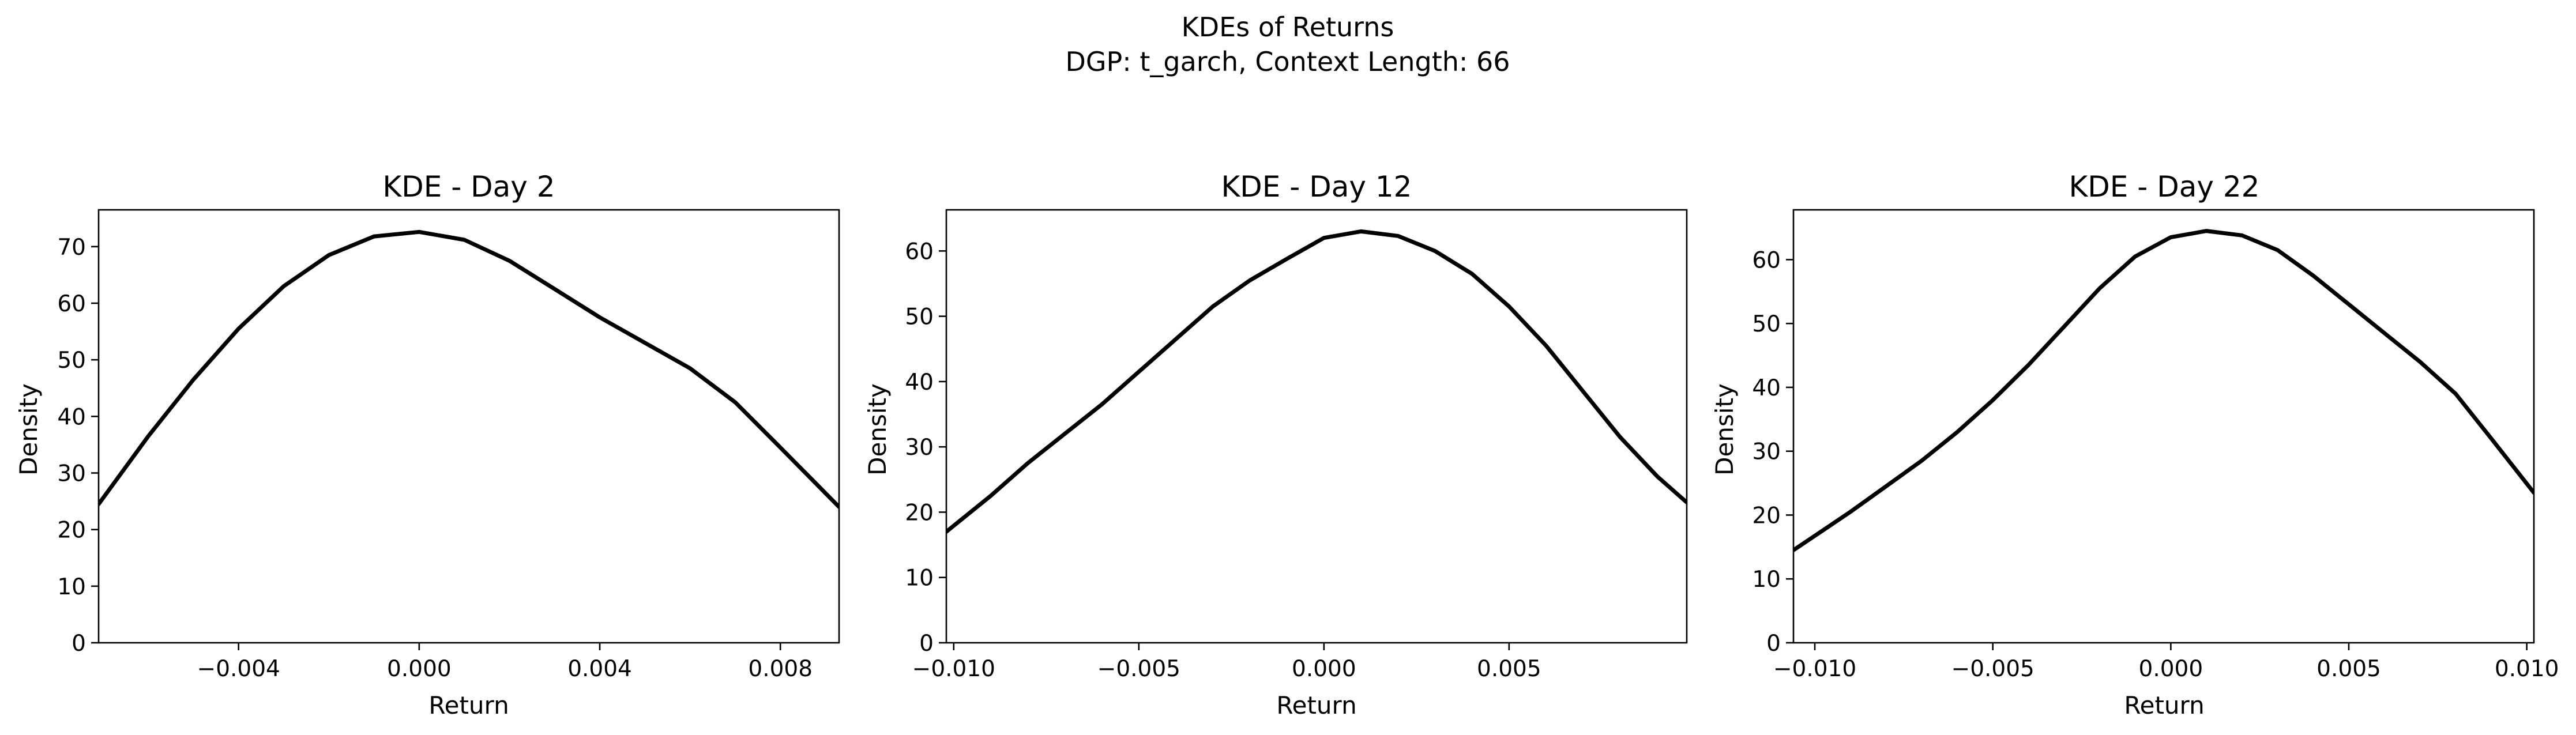  Describe the element at coordinates (468, 186) in the screenshot. I see `panel-title: KDE - Day 2` at that location.